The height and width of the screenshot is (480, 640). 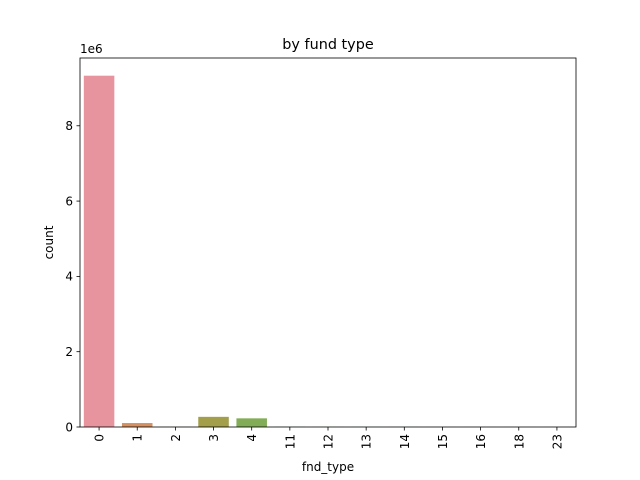 I want to click on y-tick-label: 4, so click(x=69, y=277).